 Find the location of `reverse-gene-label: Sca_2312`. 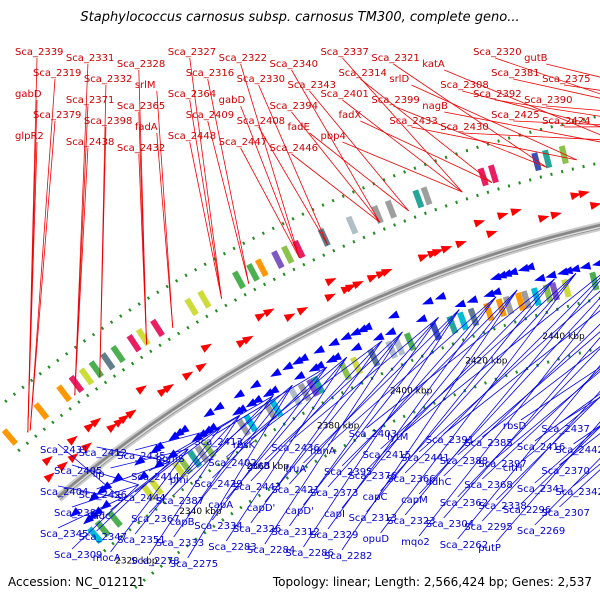

reverse-gene-label: Sca_2312 is located at coordinates (295, 532).